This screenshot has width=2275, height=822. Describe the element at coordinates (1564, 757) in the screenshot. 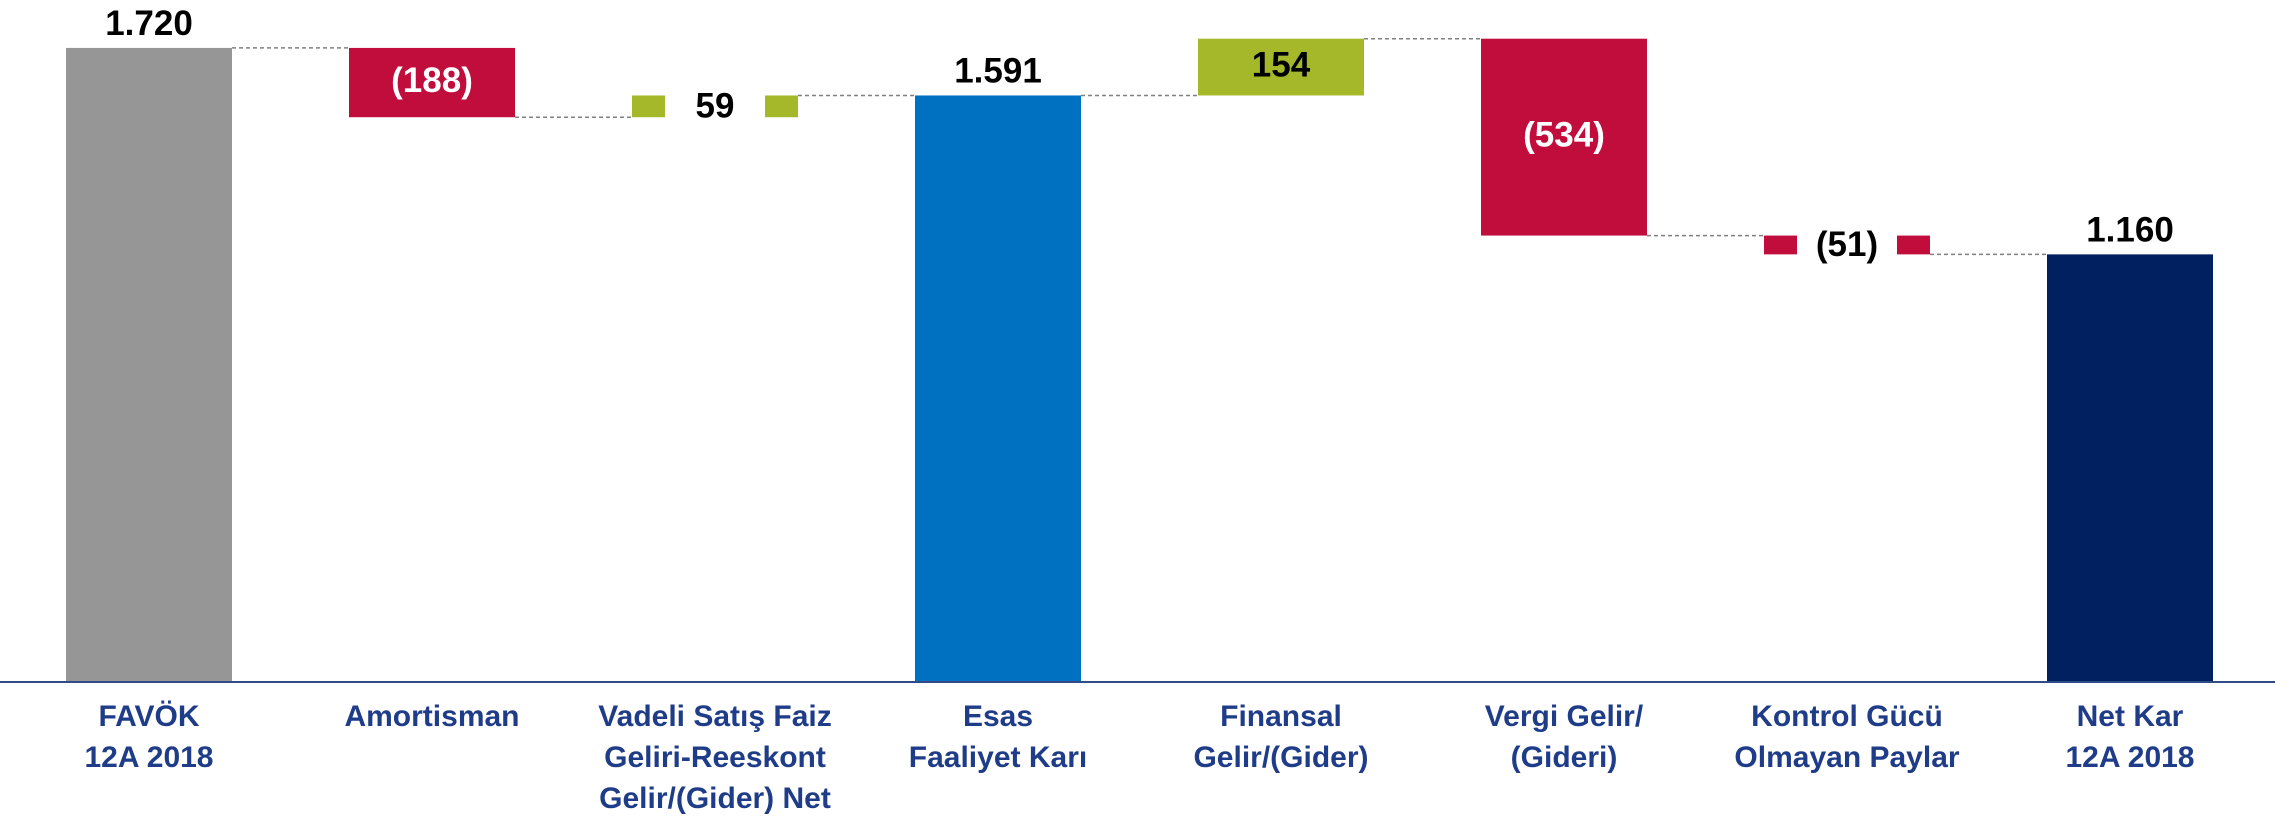

I see `x-tick-label: (Gideri)` at that location.